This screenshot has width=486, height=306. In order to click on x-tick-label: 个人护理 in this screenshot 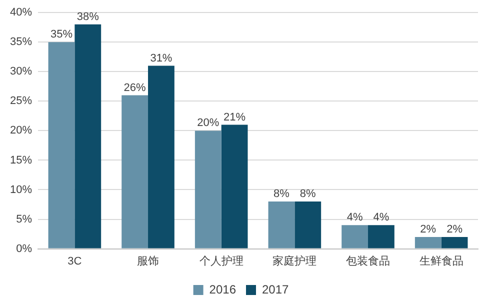, I will do `click(221, 261)`.